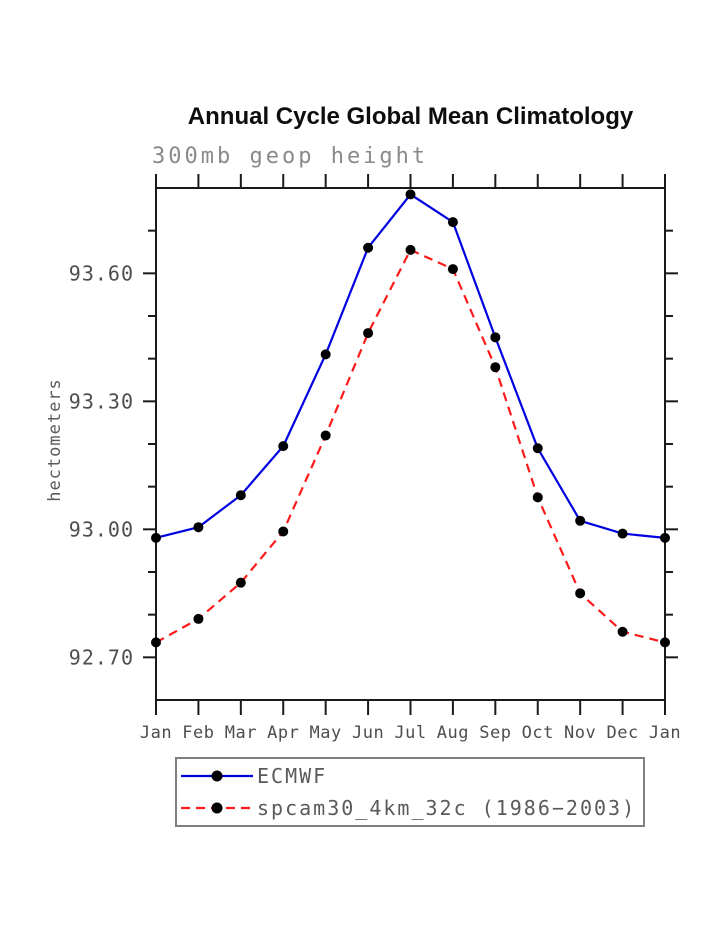  I want to click on legend-label-ecmwf: ECMWF, so click(292, 776).